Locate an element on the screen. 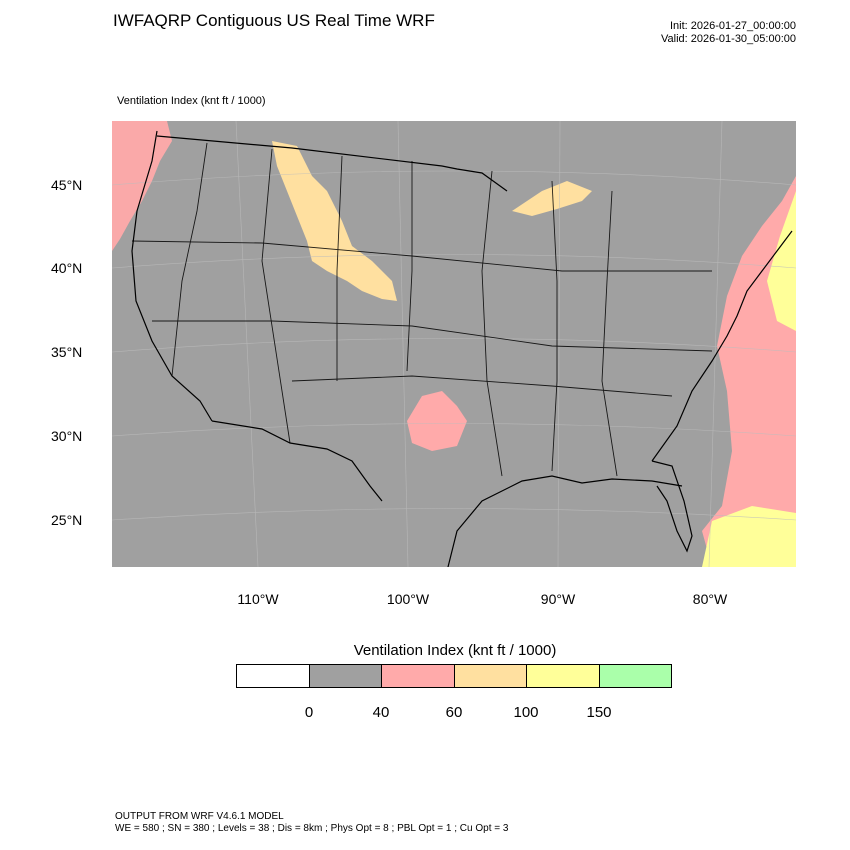 The image size is (850, 850). east-coast is located at coordinates (722, 346).